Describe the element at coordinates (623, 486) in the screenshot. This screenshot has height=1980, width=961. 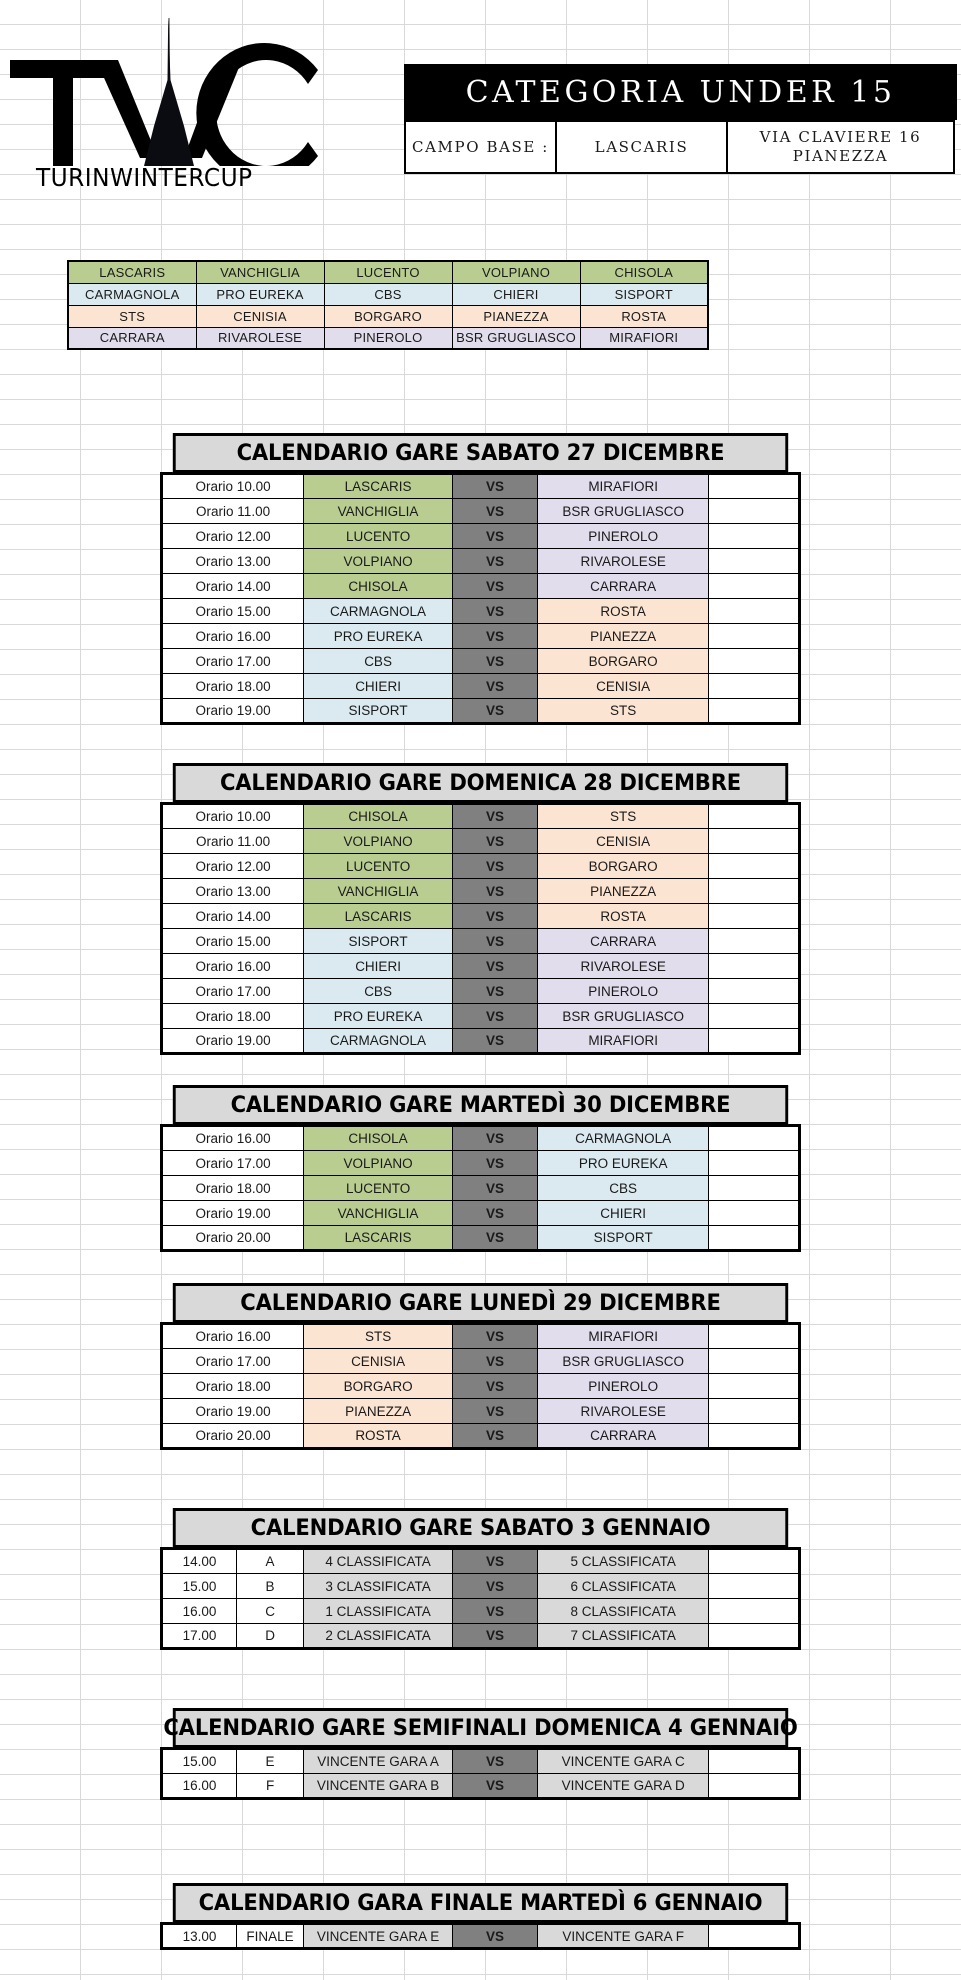
I see `away-team-cell: MIRAFIORI` at that location.